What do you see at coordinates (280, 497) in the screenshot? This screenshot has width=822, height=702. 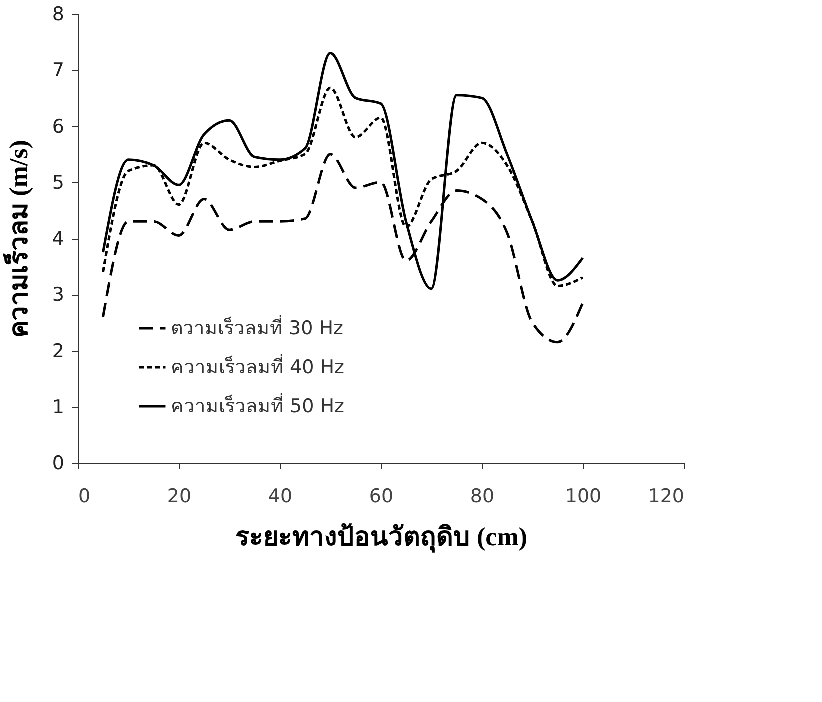 I see `x-tick-label: 40` at bounding box center [280, 497].